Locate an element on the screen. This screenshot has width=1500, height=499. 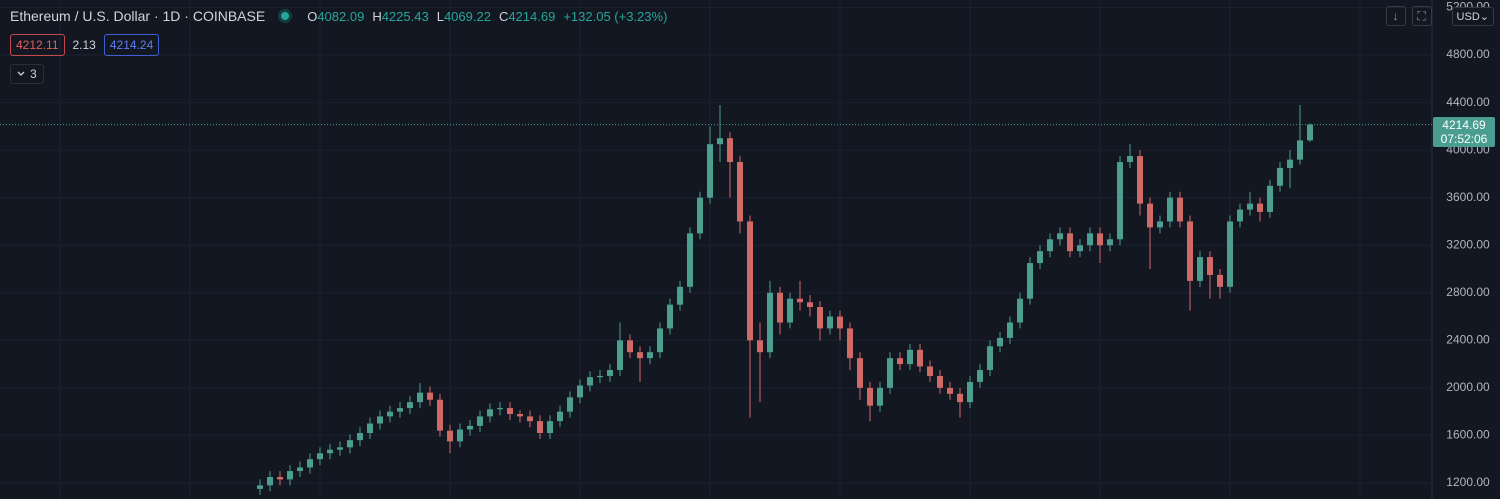
buy-button: 4214.24 is located at coordinates (131, 45).